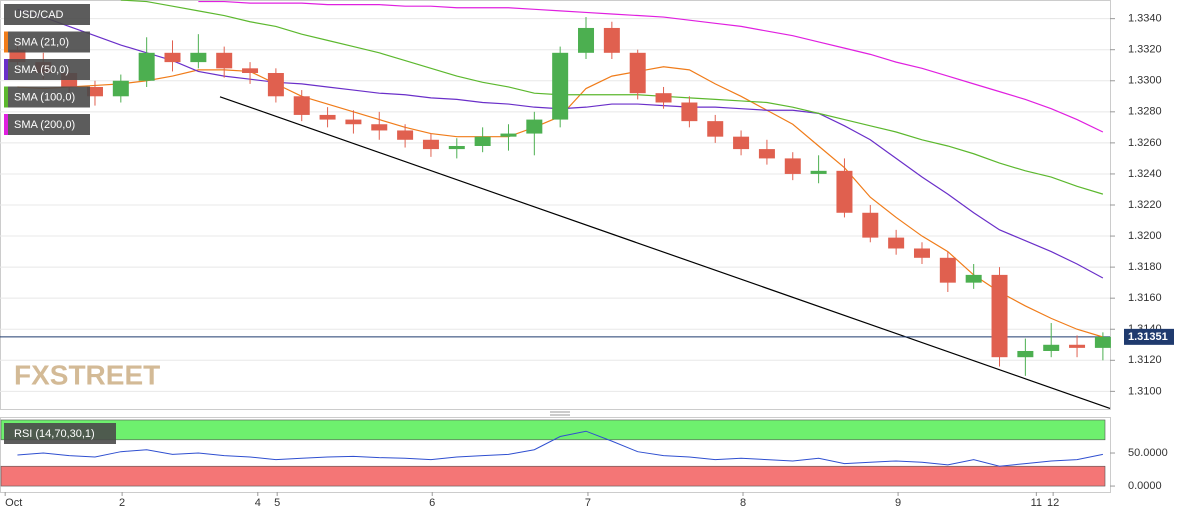  Describe the element at coordinates (1145, 50) in the screenshot. I see `y-tick-label: 1.3320` at that location.